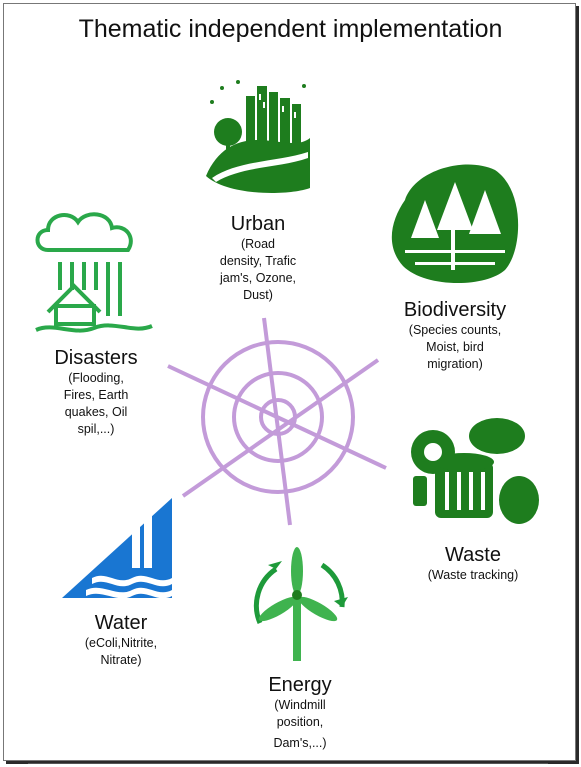  Describe the element at coordinates (300, 604) in the screenshot. I see `windmill-icon` at that location.